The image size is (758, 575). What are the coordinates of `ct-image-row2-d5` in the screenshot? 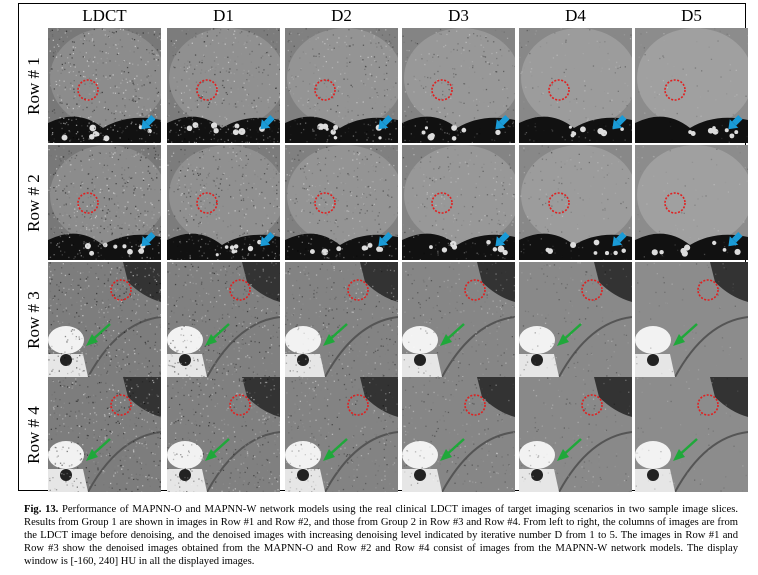 It's located at (691, 202).